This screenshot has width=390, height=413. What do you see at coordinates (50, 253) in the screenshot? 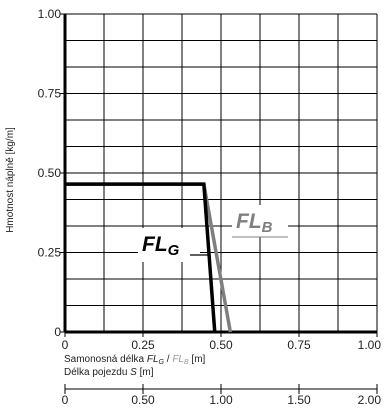
I see `y-tick-label: 0.25` at bounding box center [50, 253].